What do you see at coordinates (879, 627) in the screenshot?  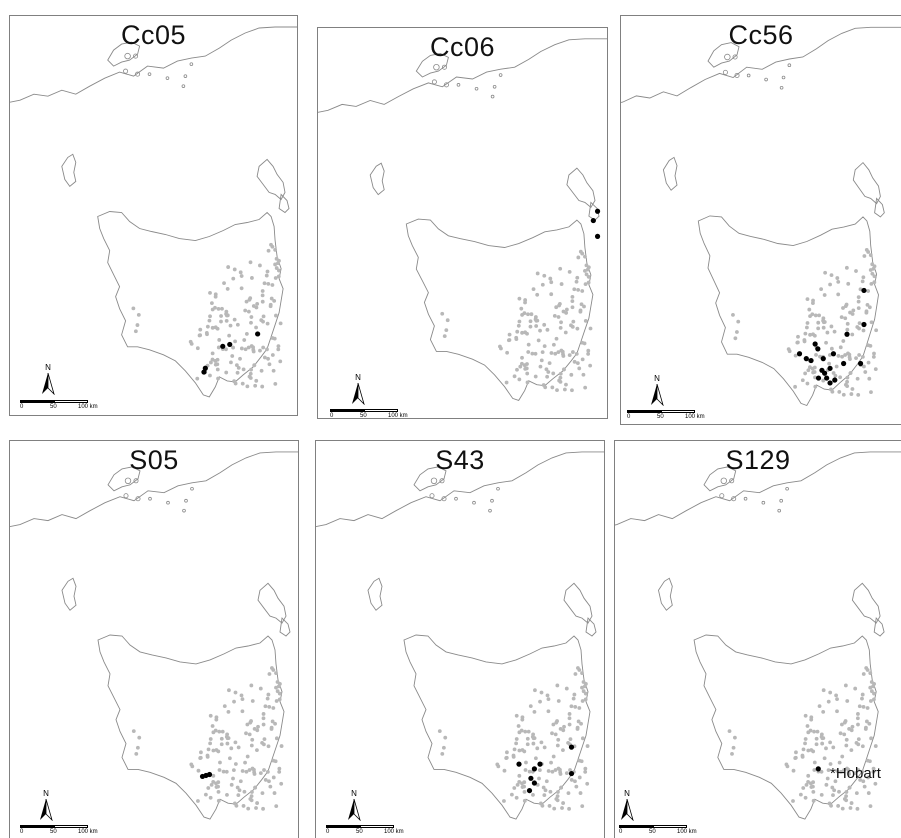 I see `cape-barren-island` at bounding box center [879, 627].